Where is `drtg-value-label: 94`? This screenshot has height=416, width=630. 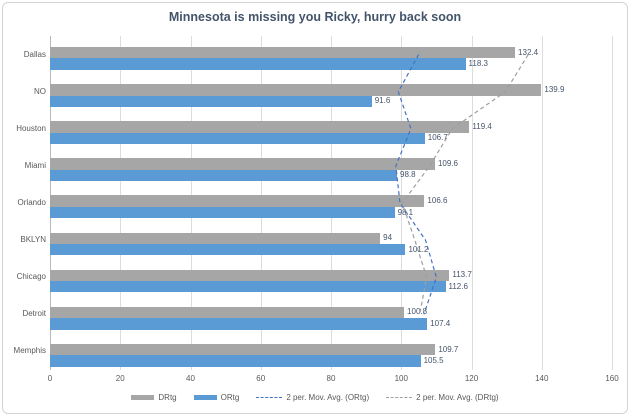
drtg-value-label: 94 is located at coordinates (388, 238).